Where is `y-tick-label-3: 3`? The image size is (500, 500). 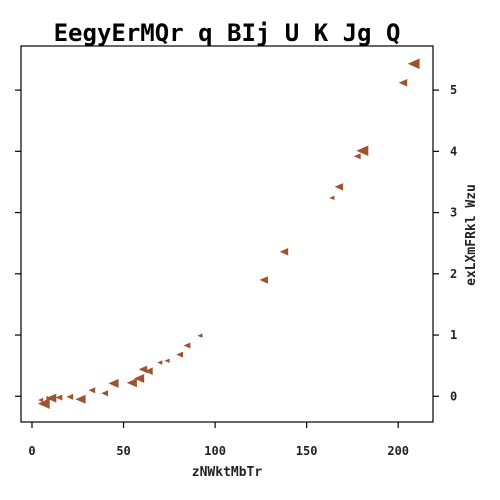
y-tick-label-3: 3 is located at coordinates (453, 213).